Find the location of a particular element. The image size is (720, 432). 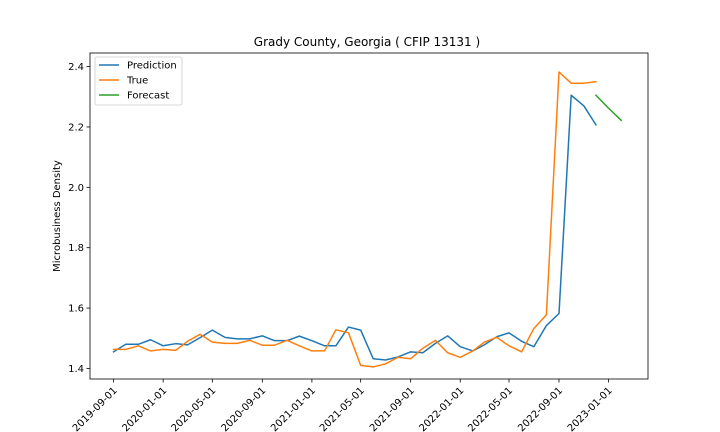

legend-label-true: True is located at coordinates (137, 81).